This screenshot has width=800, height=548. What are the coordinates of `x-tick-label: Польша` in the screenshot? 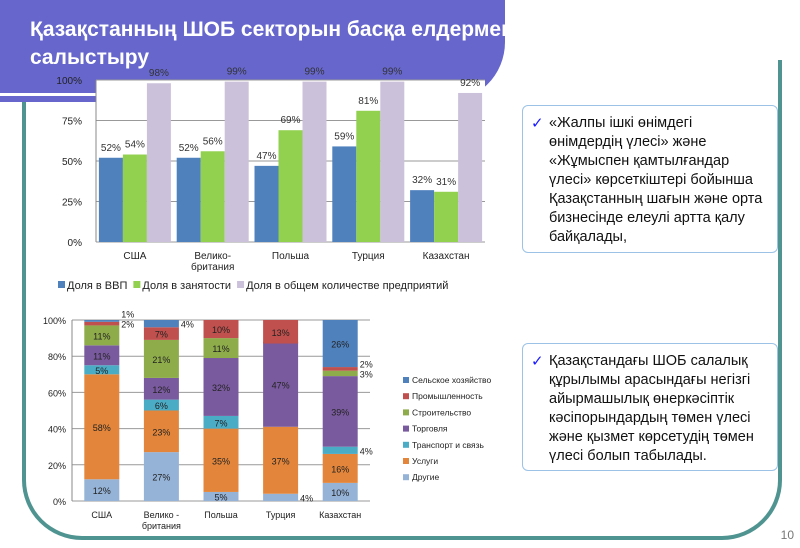 It's located at (220, 515).